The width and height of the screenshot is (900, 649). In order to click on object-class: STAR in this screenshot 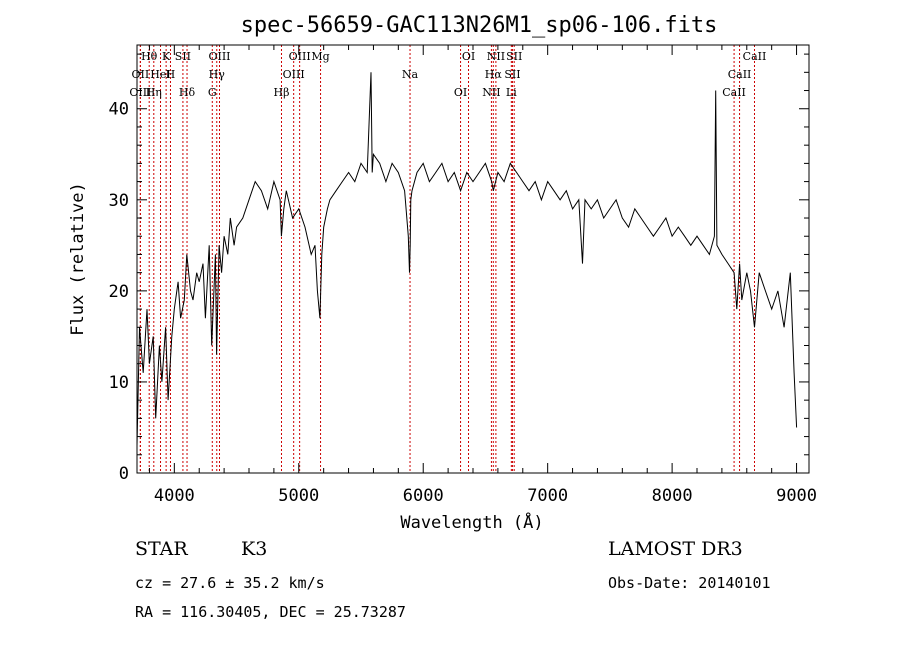, I will do `click(161, 549)`.